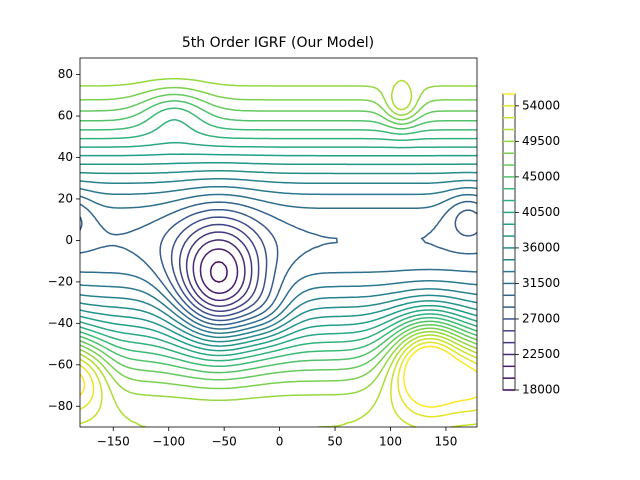  I want to click on x-tick-label: −150, so click(113, 442).